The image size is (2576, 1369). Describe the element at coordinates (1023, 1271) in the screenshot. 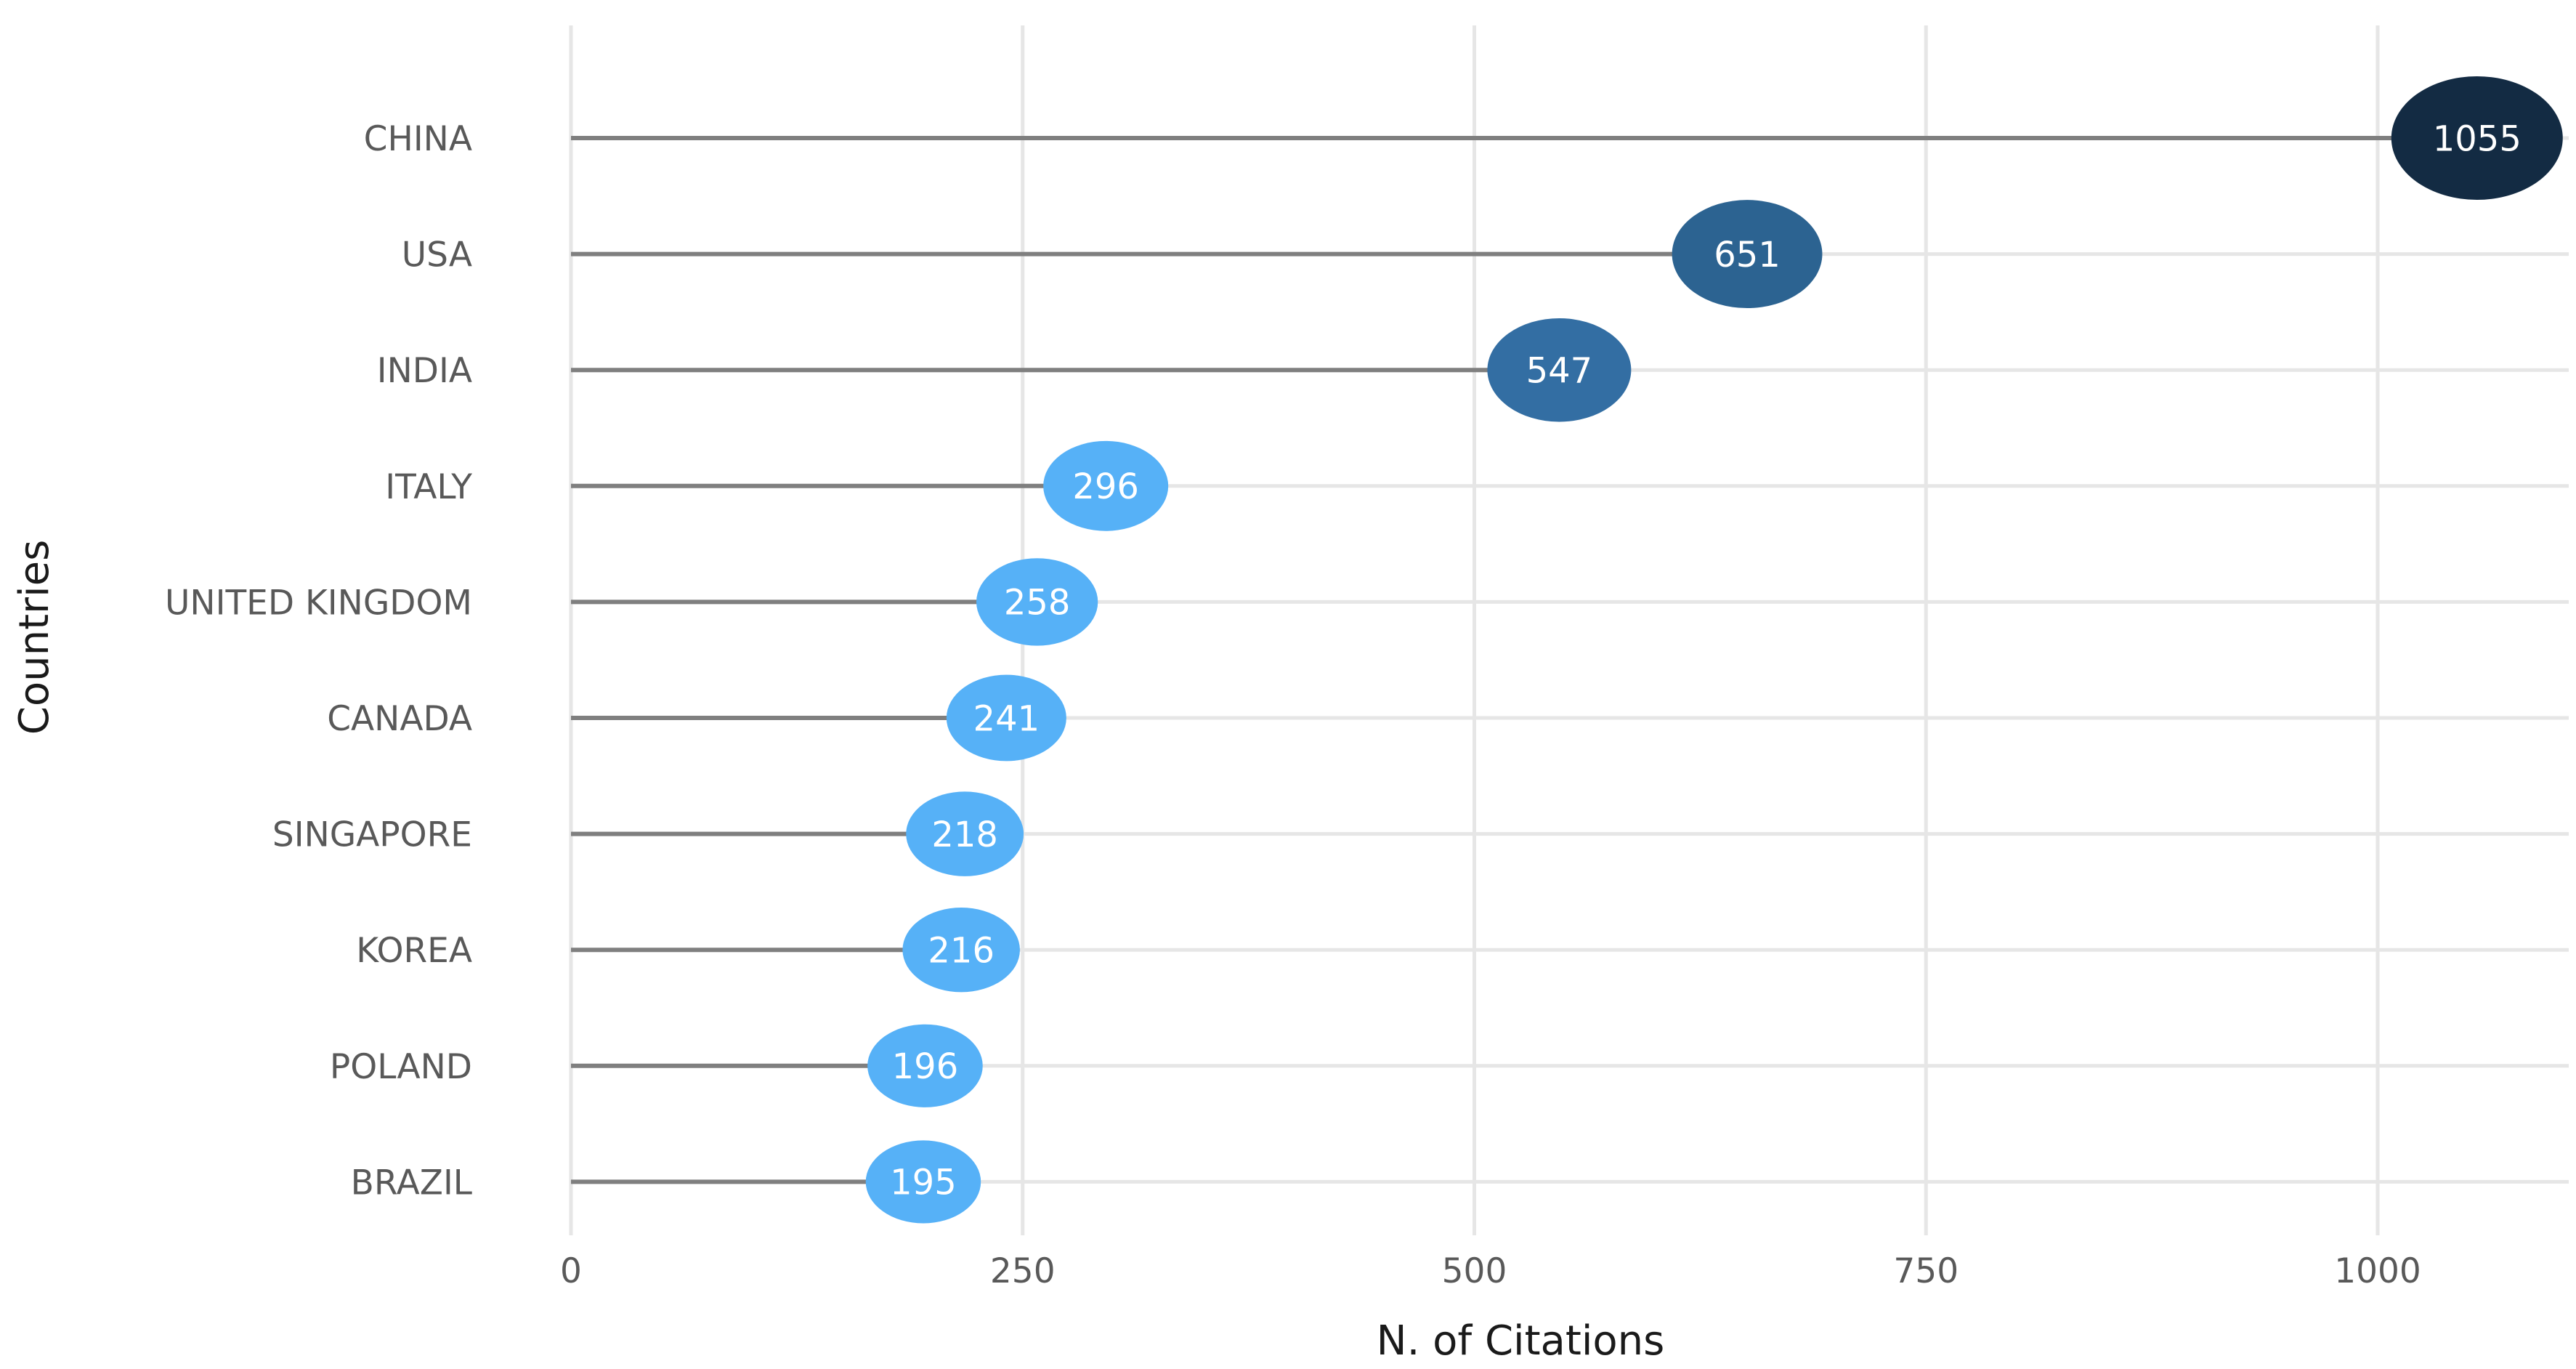

I see `x-tick-label: 250` at that location.